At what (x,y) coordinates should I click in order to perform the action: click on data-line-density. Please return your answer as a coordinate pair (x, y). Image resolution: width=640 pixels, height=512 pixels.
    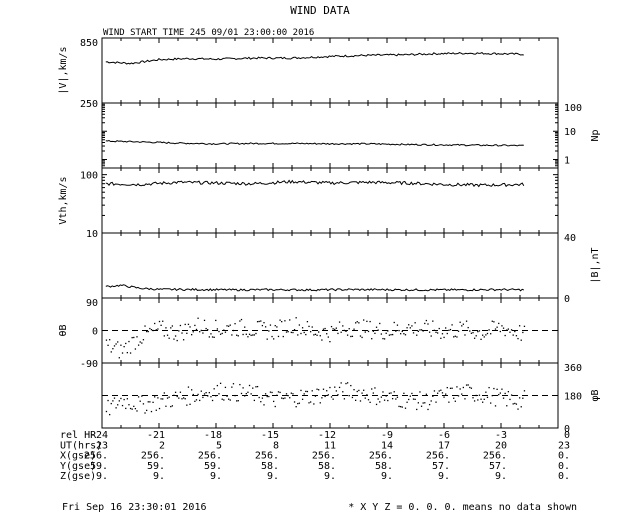
    Looking at the image, I should click on (314, 143).